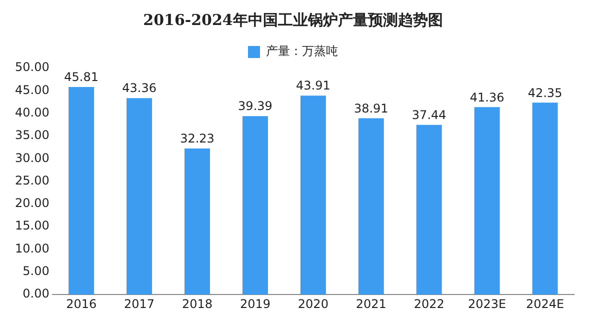  What do you see at coordinates (32, 112) in the screenshot?
I see `y-tick-label: 40.00` at bounding box center [32, 112].